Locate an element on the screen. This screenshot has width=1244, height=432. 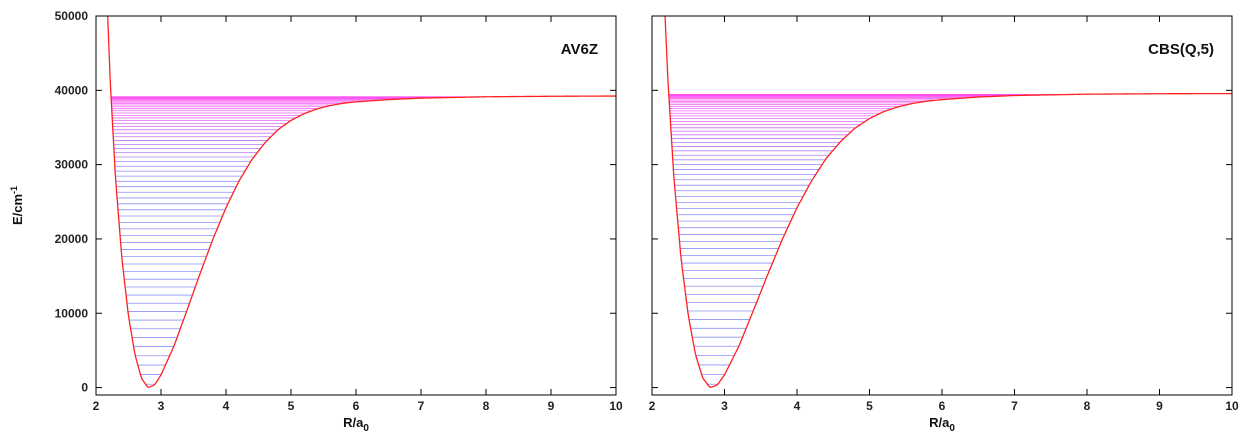
panel-label: AV6Z is located at coordinates (579, 49).